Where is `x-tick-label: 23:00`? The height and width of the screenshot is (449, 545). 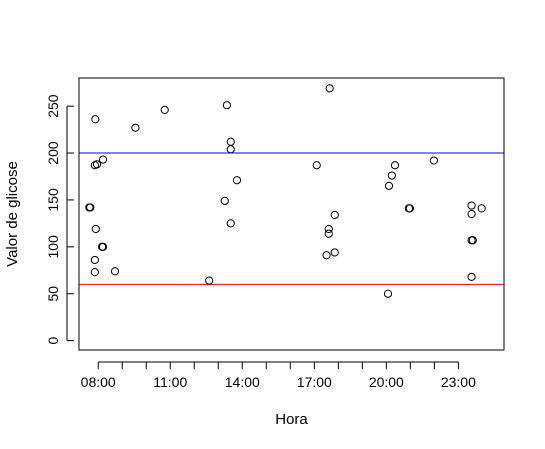 x-tick-label: 23:00 is located at coordinates (458, 382).